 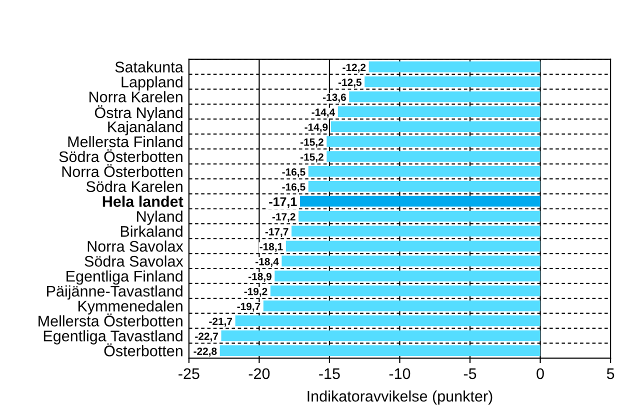 I want to click on x-tick-label: -15, so click(x=329, y=374).